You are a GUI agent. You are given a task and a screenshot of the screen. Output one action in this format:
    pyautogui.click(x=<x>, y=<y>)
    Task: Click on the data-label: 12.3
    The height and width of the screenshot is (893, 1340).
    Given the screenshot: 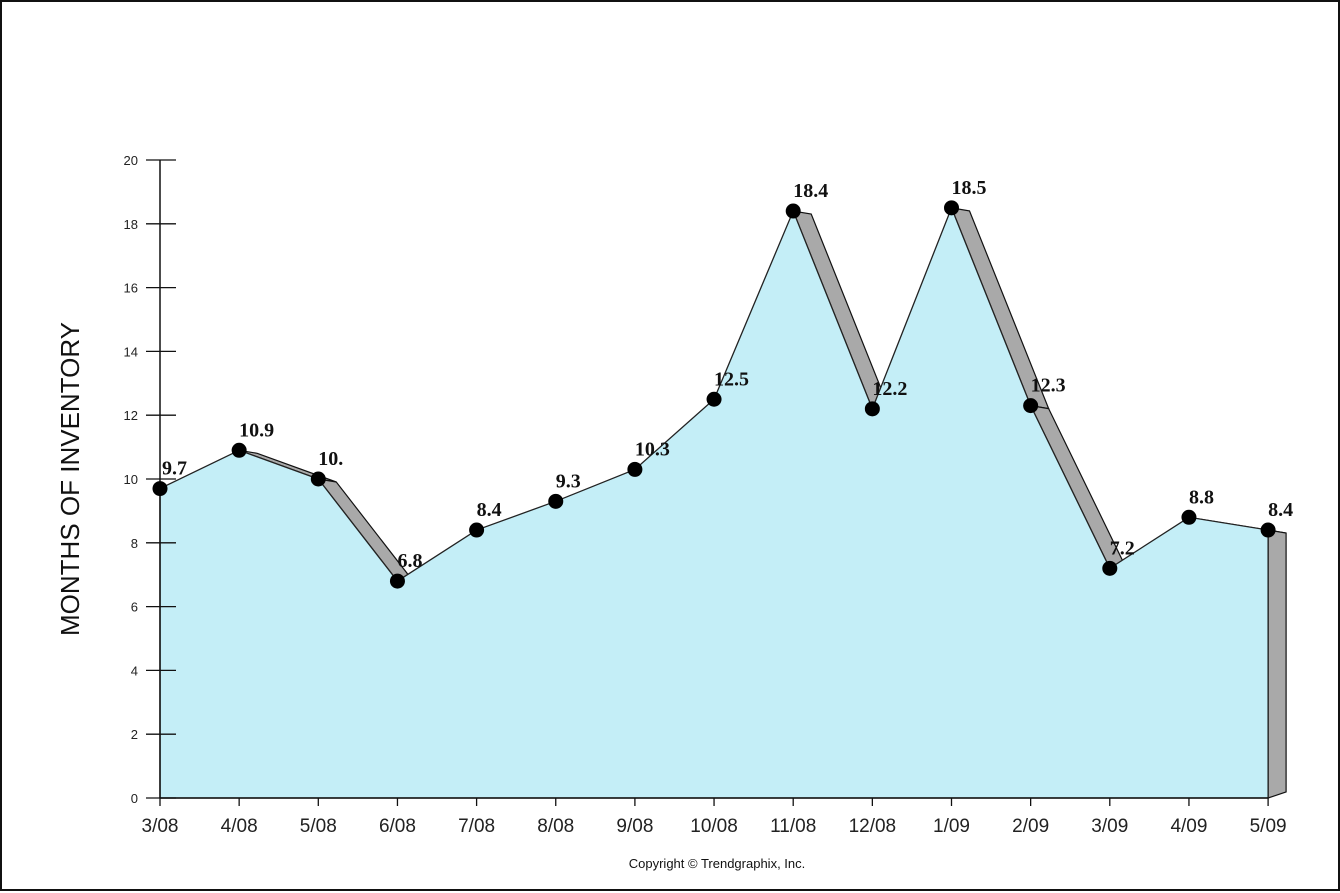 What is the action you would take?
    pyautogui.click(x=1048, y=386)
    